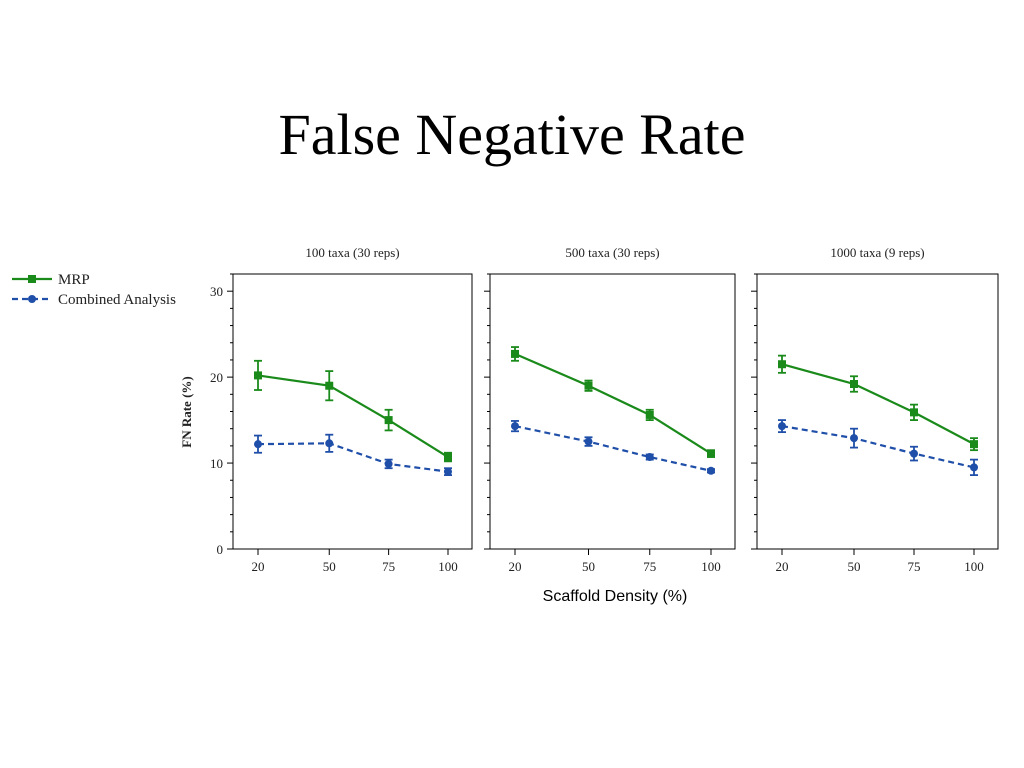  What do you see at coordinates (877, 252) in the screenshot?
I see `panel-title: 1000 taxa (9 reps)` at bounding box center [877, 252].